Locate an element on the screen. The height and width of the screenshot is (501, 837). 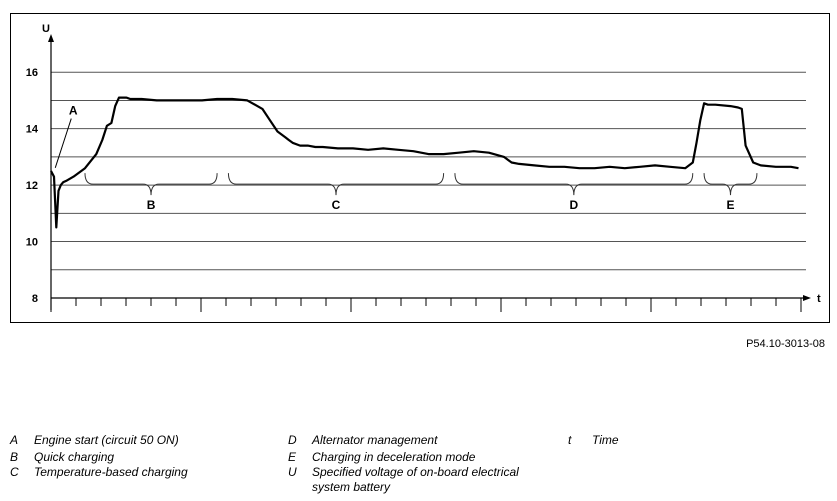
legend-text: Alternator management is located at coordinates (375, 440).